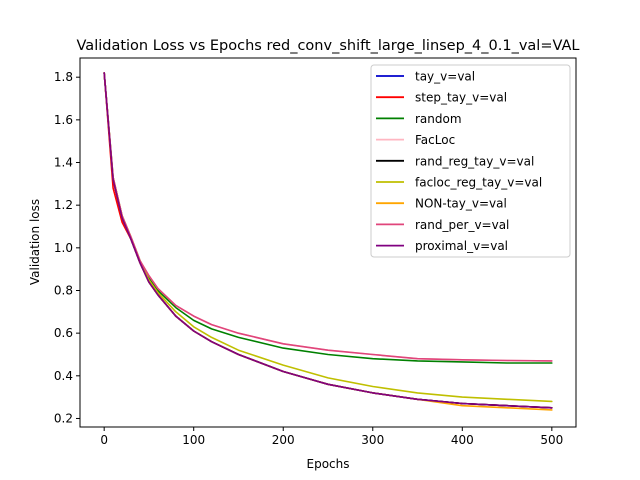 The height and width of the screenshot is (480, 640). What do you see at coordinates (63, 120) in the screenshot?
I see `y-tick-label: 1.6` at bounding box center [63, 120].